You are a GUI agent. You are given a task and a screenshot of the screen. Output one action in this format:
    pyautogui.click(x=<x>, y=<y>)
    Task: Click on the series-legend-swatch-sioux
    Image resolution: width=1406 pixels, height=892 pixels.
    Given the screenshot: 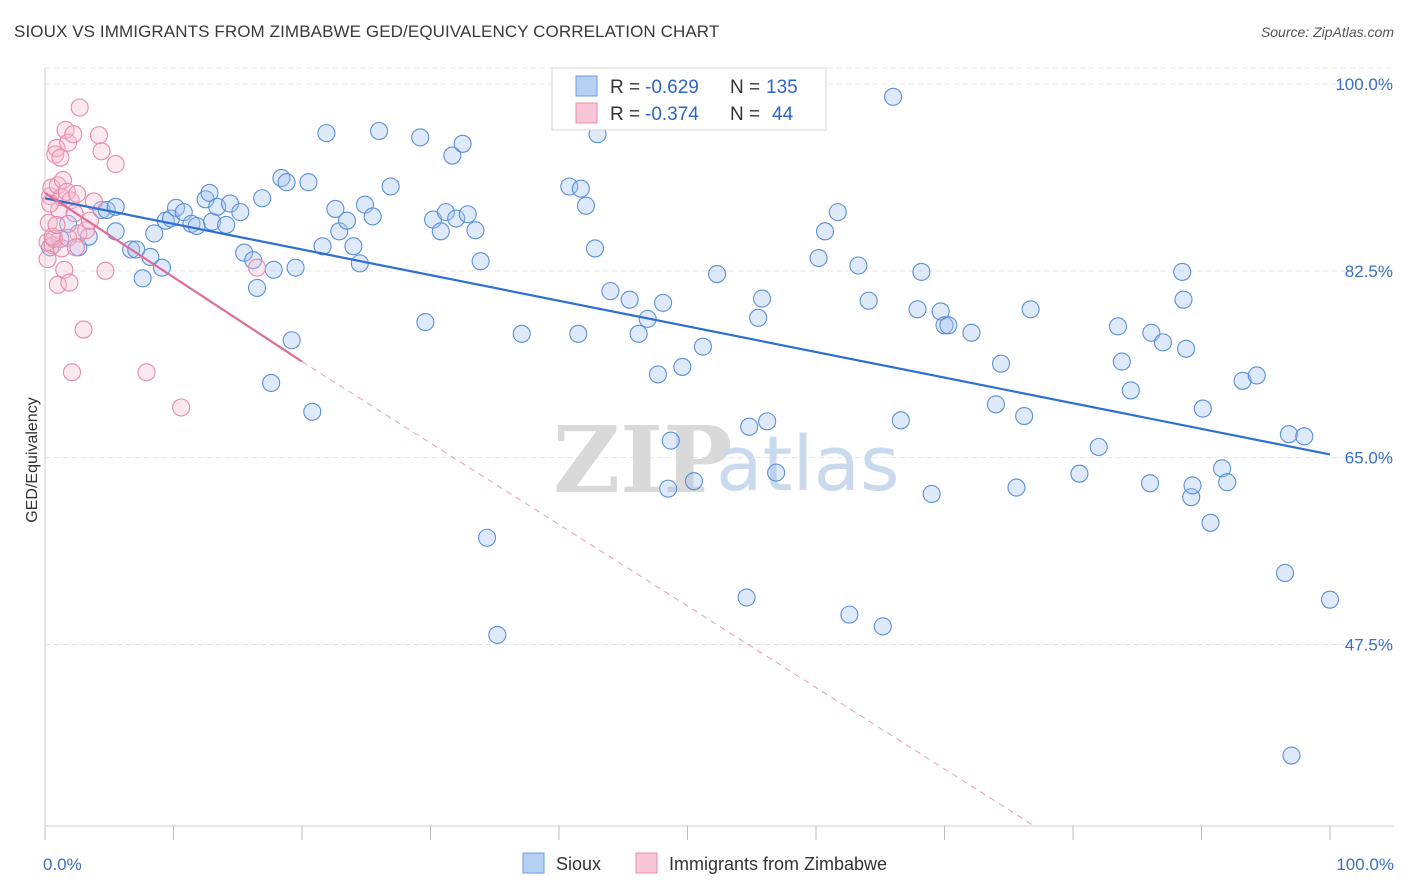 What is the action you would take?
    pyautogui.click(x=533, y=863)
    